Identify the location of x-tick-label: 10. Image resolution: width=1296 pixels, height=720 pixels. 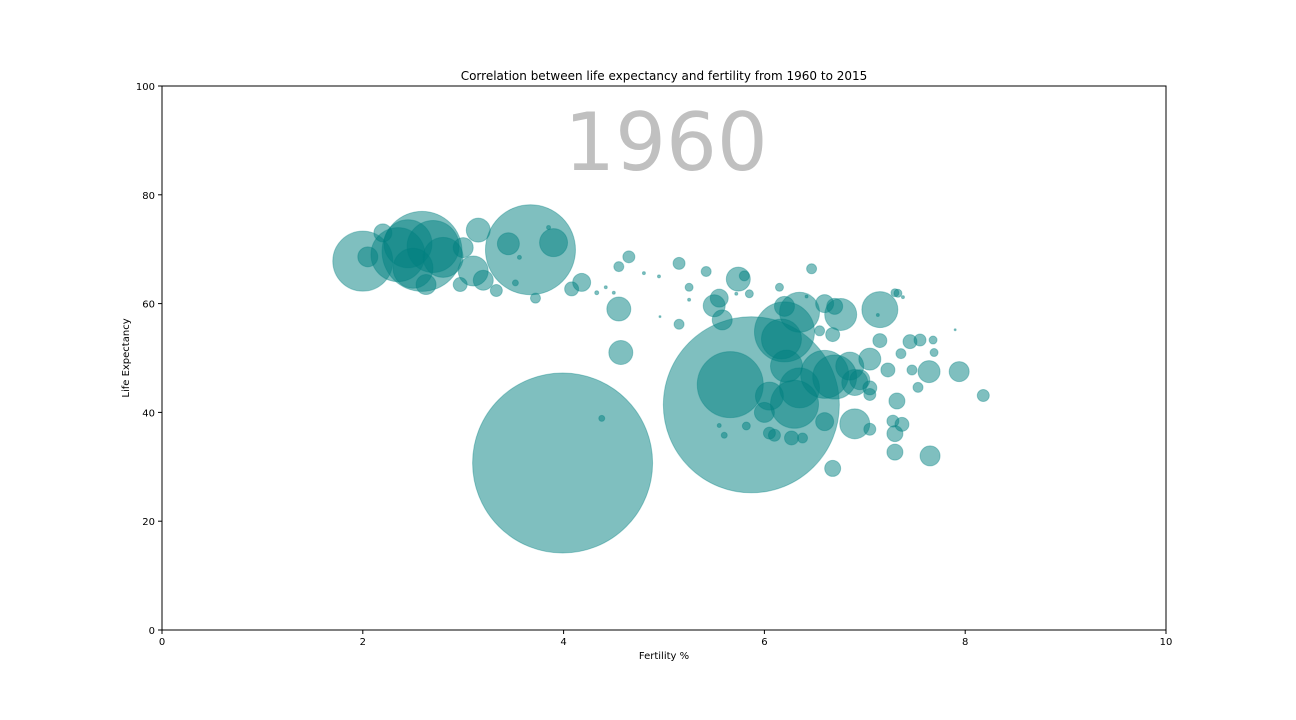
(1166, 642).